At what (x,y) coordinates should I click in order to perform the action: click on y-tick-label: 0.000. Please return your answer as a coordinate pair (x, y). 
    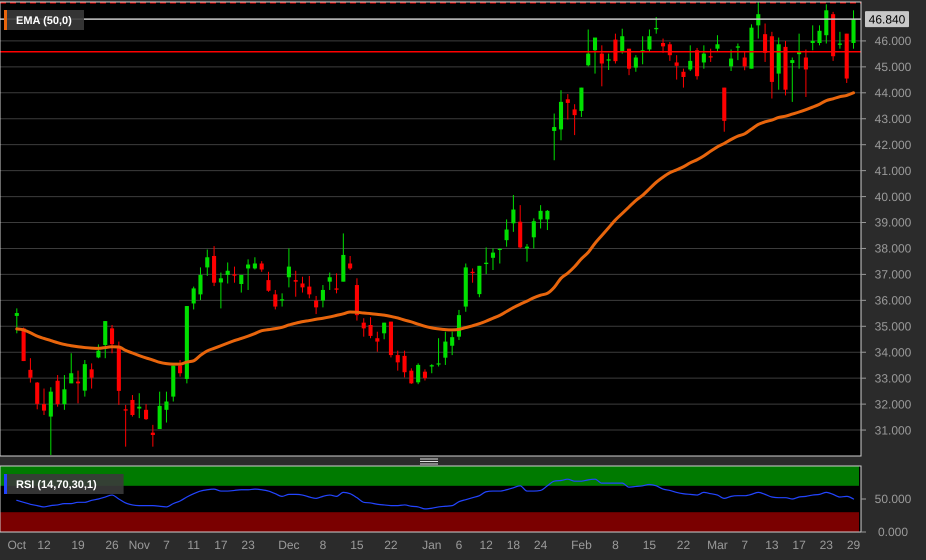
    Looking at the image, I should click on (893, 532).